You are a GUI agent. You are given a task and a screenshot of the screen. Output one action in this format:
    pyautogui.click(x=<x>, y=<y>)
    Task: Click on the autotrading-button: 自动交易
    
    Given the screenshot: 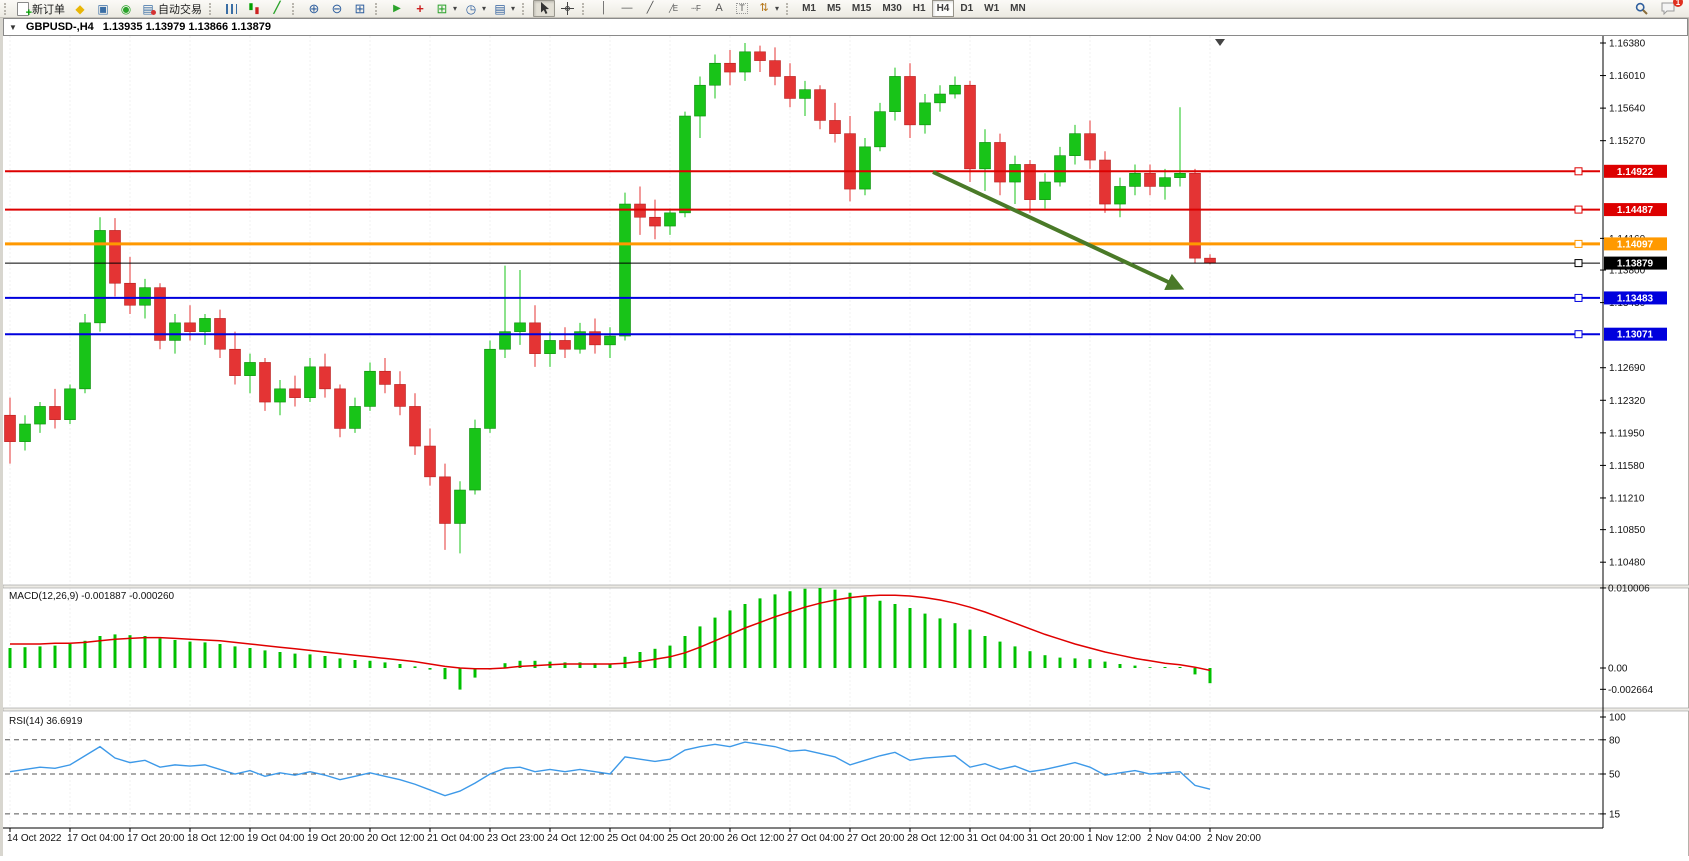 What is the action you would take?
    pyautogui.click(x=171, y=8)
    